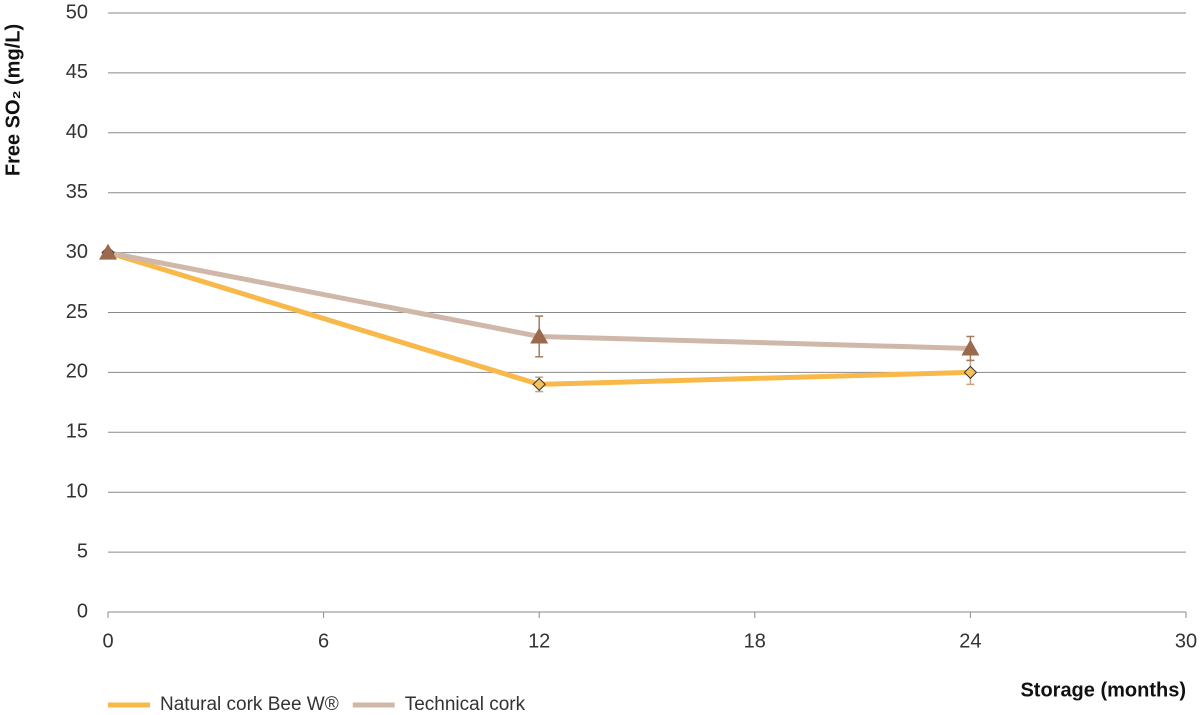 The image size is (1200, 715). I want to click on y-tick-label: 0, so click(82, 611).